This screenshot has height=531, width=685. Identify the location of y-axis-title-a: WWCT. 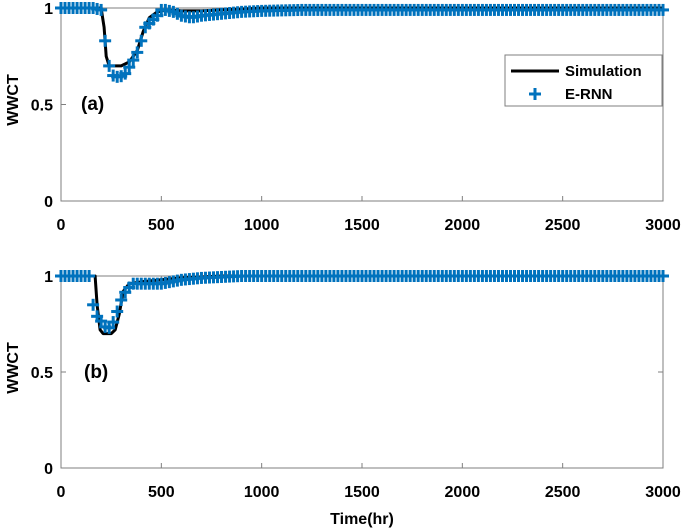
(13, 100).